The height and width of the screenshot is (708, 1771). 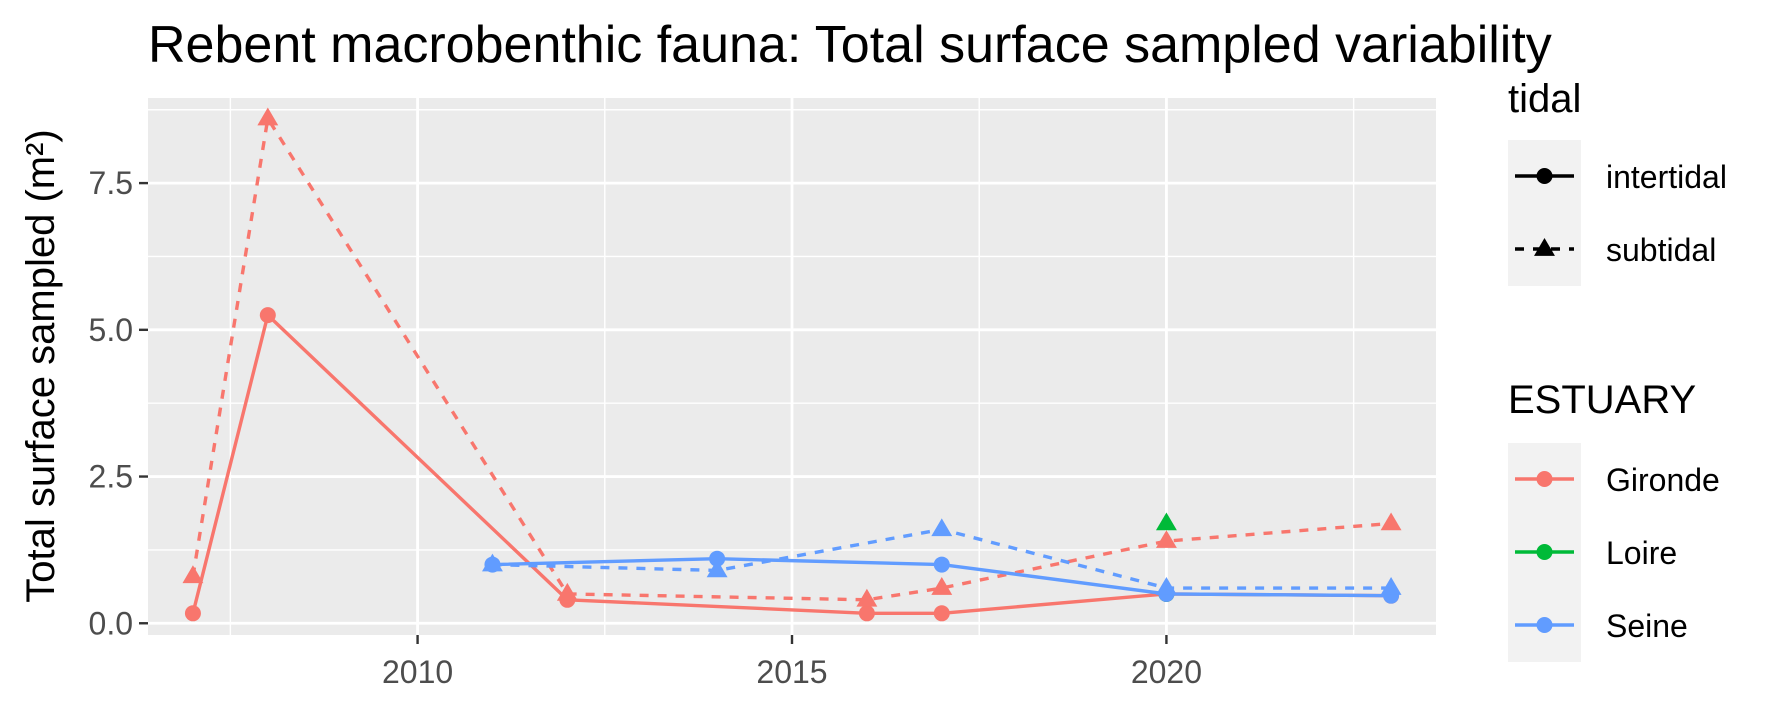 I want to click on legend-estuary-keys, so click(x=1544, y=552).